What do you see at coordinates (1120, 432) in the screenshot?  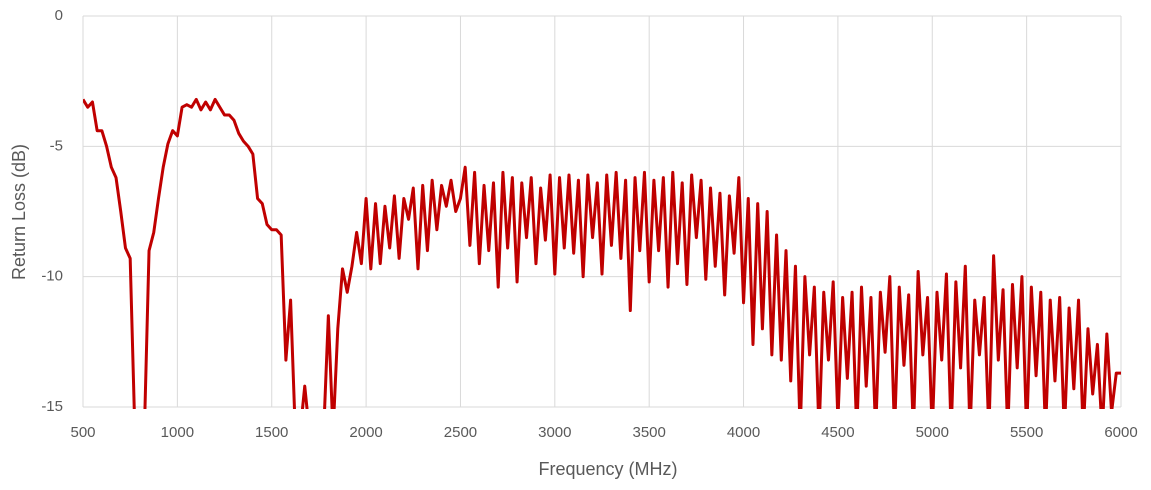 I see `x-tick-label: 6000` at bounding box center [1120, 432].